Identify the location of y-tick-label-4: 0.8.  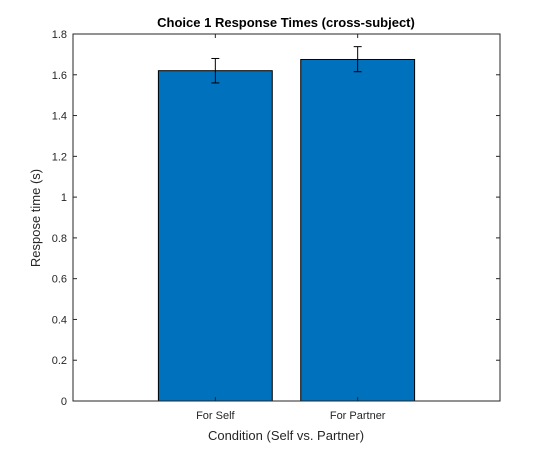
(59, 239).